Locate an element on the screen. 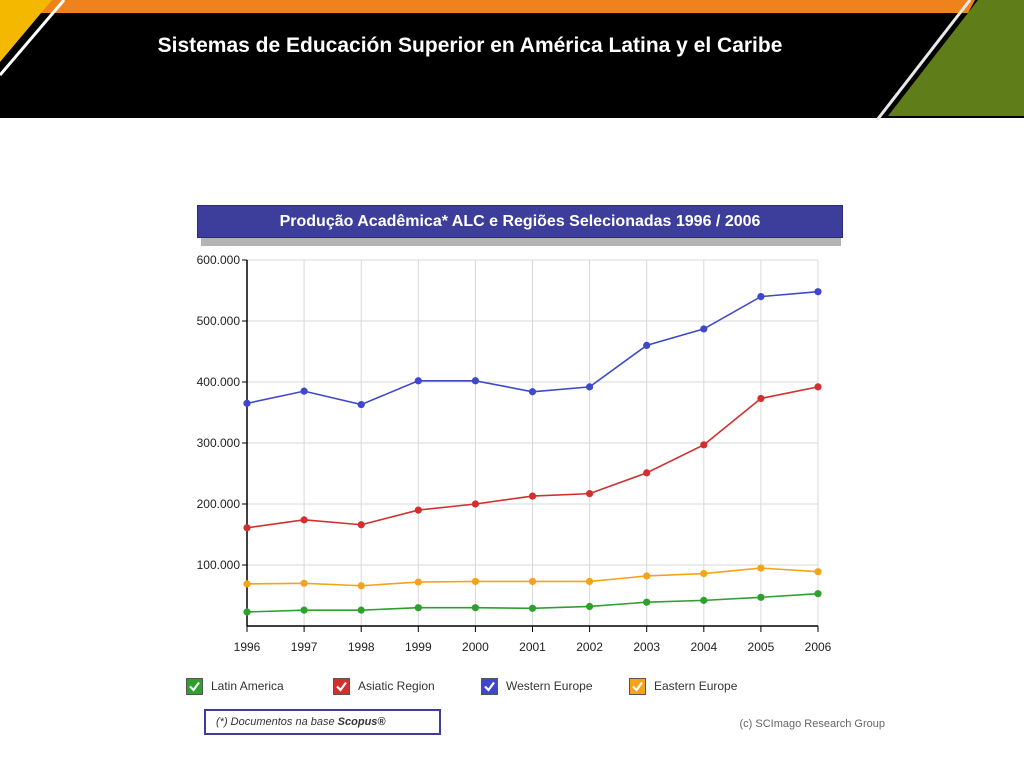 Image resolution: width=1024 pixels, height=768 pixels. legend-item-western-europe: Western Europe is located at coordinates (537, 686).